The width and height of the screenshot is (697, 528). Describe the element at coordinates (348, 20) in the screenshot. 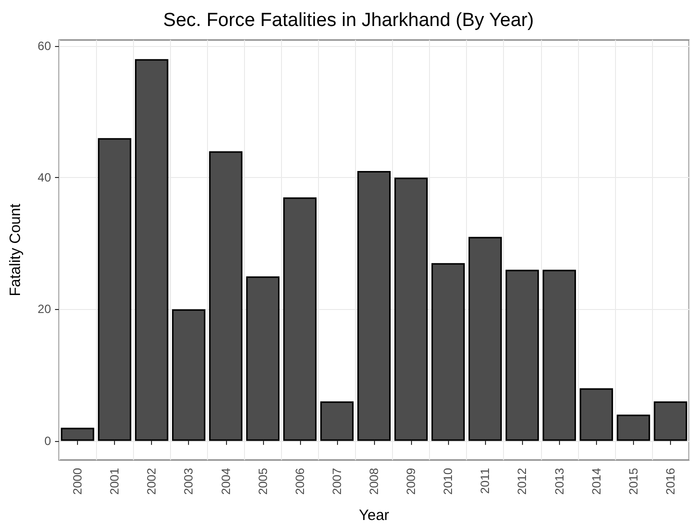

I see `chart-title: Sec. Force Fatalities in Jharkhand (By Year)` at that location.